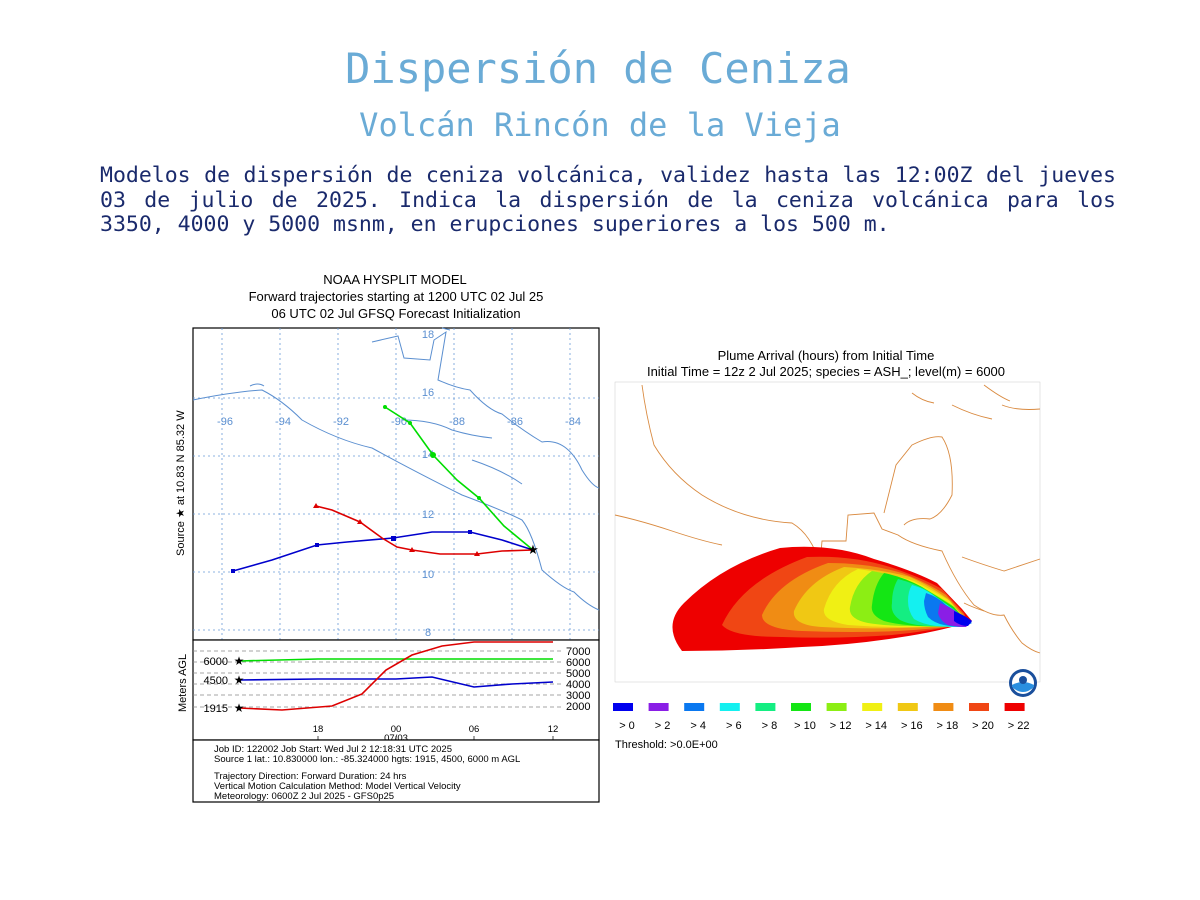 Image resolution: width=1200 pixels, height=900 pixels. Describe the element at coordinates (181, 483) in the screenshot. I see `source-label: Source ★ at 10.83 N 85.32 W` at that location.